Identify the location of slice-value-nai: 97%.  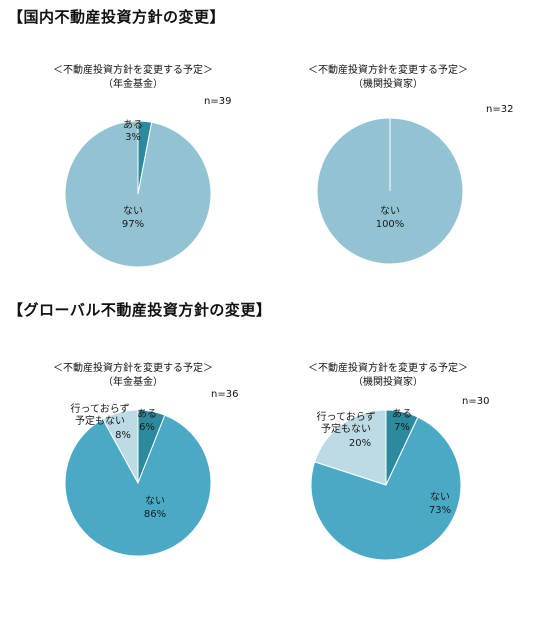
(133, 224).